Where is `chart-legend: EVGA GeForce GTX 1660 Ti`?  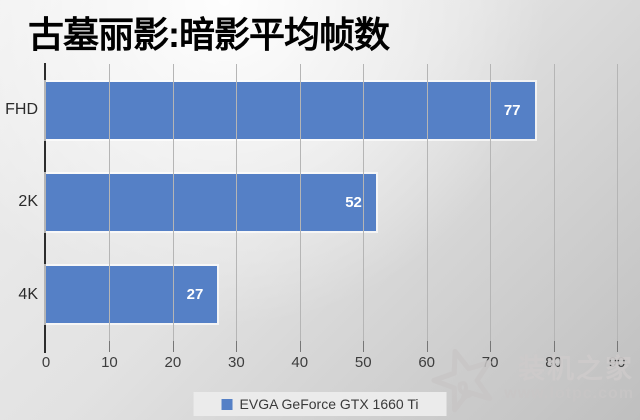 chart-legend: EVGA GeForce GTX 1660 Ti is located at coordinates (320, 404).